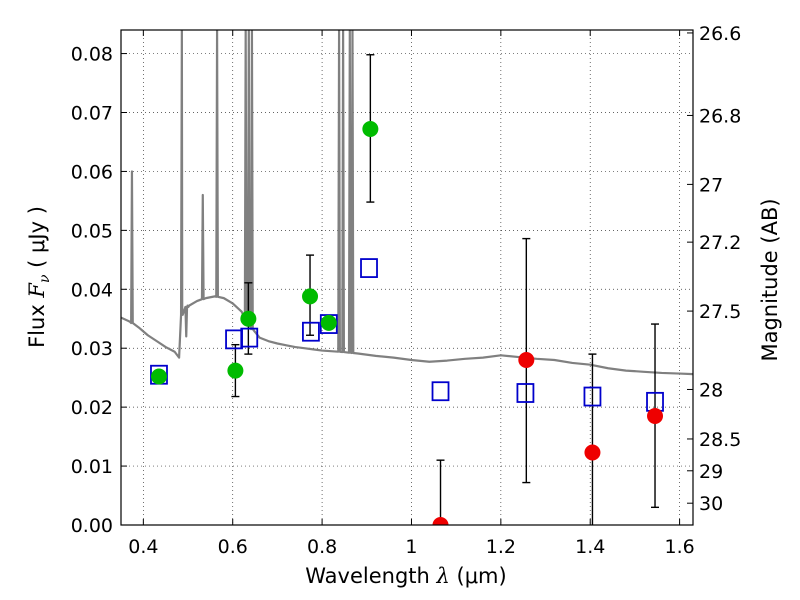  I want to click on y2-tick-label: 28.5, so click(720, 440).